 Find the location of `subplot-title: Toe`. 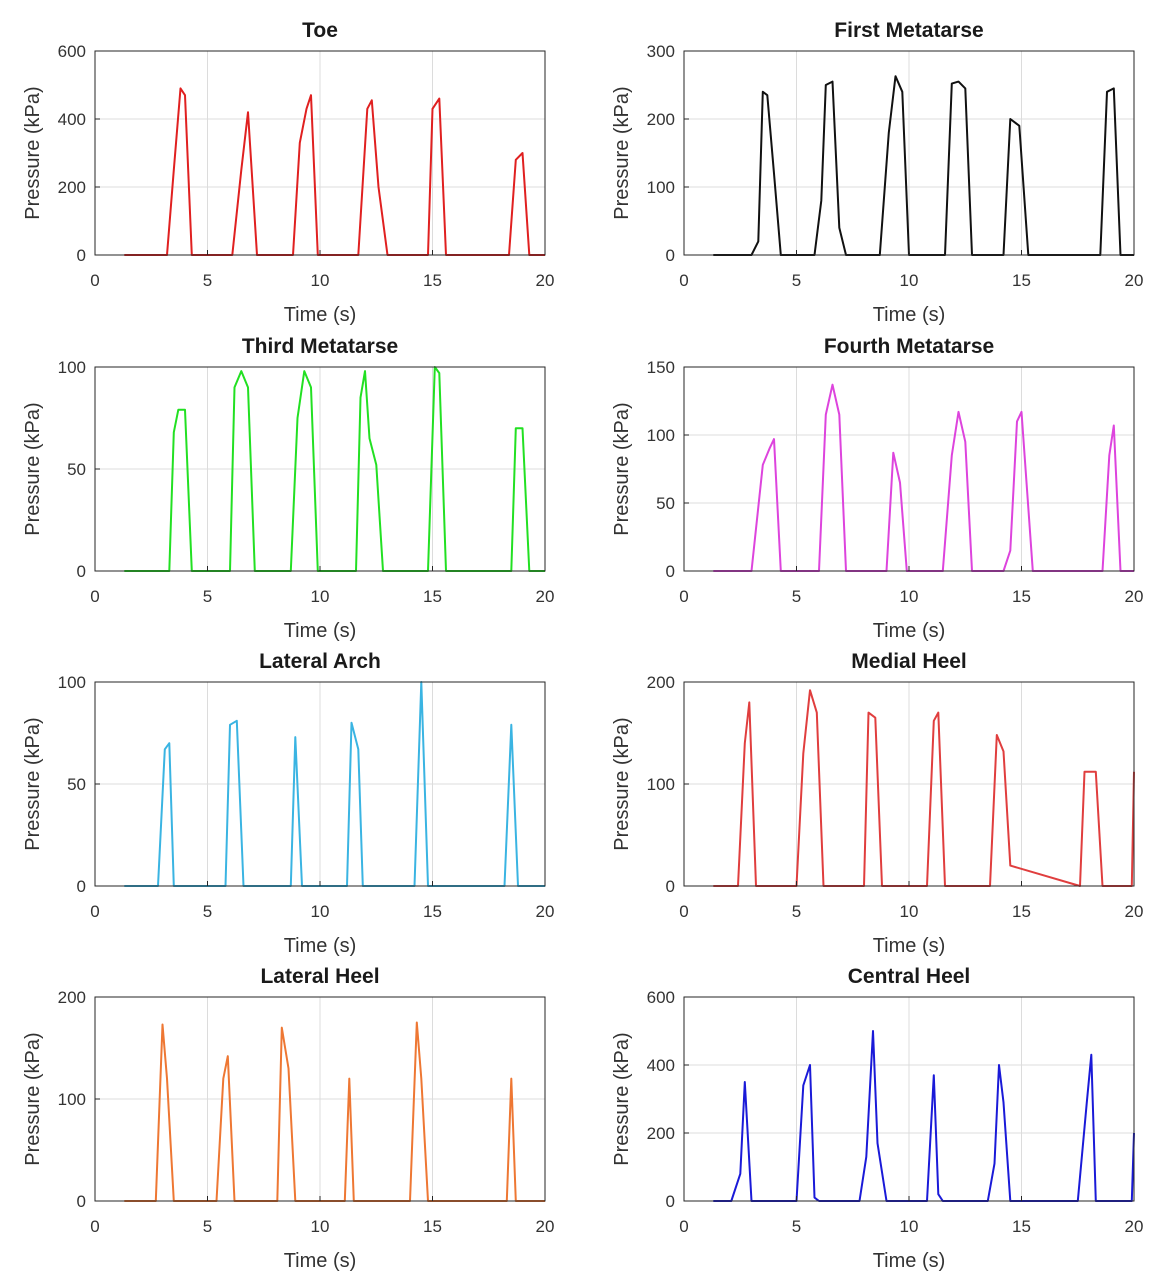

subplot-title: Toe is located at coordinates (320, 30).